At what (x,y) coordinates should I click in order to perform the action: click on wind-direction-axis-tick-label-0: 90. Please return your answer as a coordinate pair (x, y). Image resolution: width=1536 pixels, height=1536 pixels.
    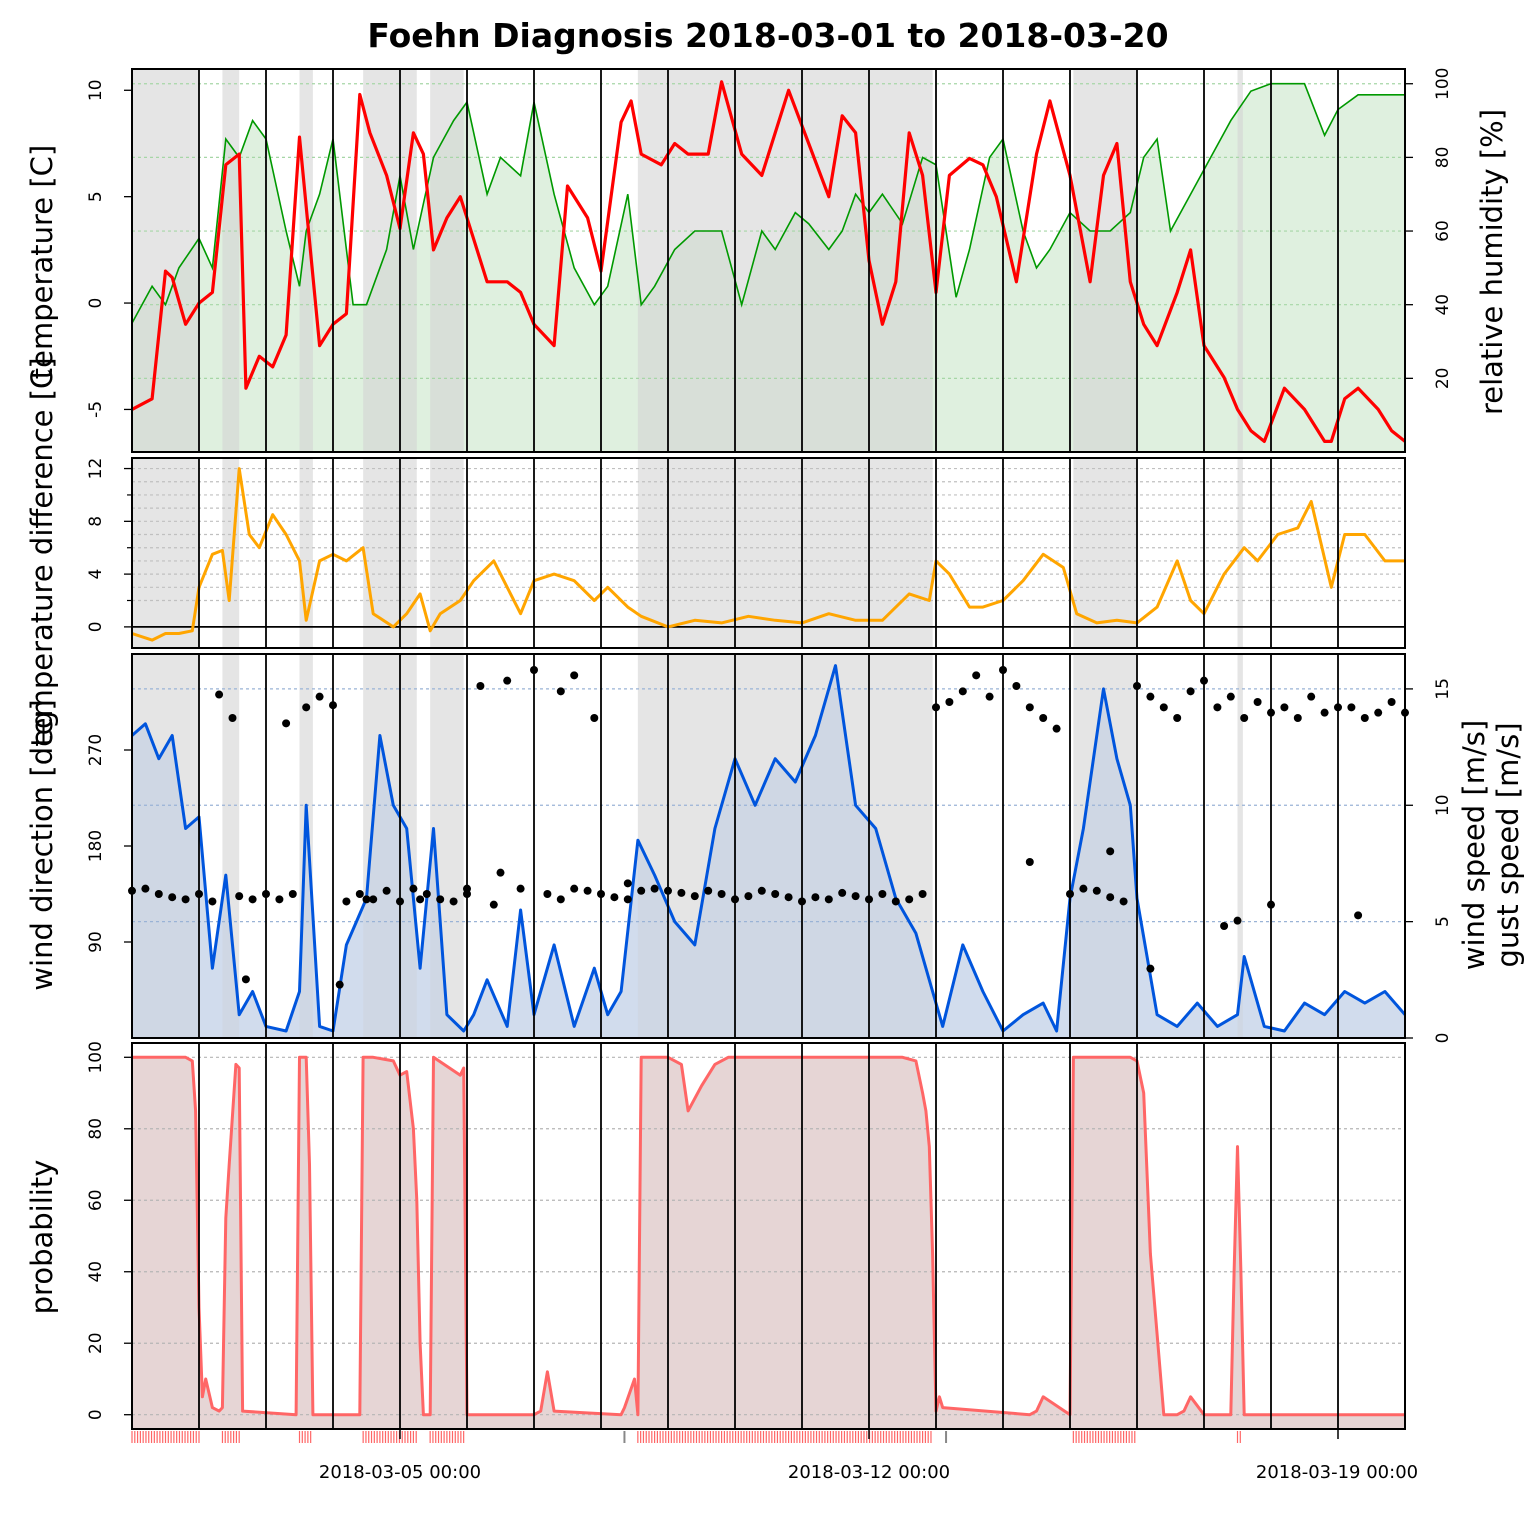
    Looking at the image, I should click on (96, 942).